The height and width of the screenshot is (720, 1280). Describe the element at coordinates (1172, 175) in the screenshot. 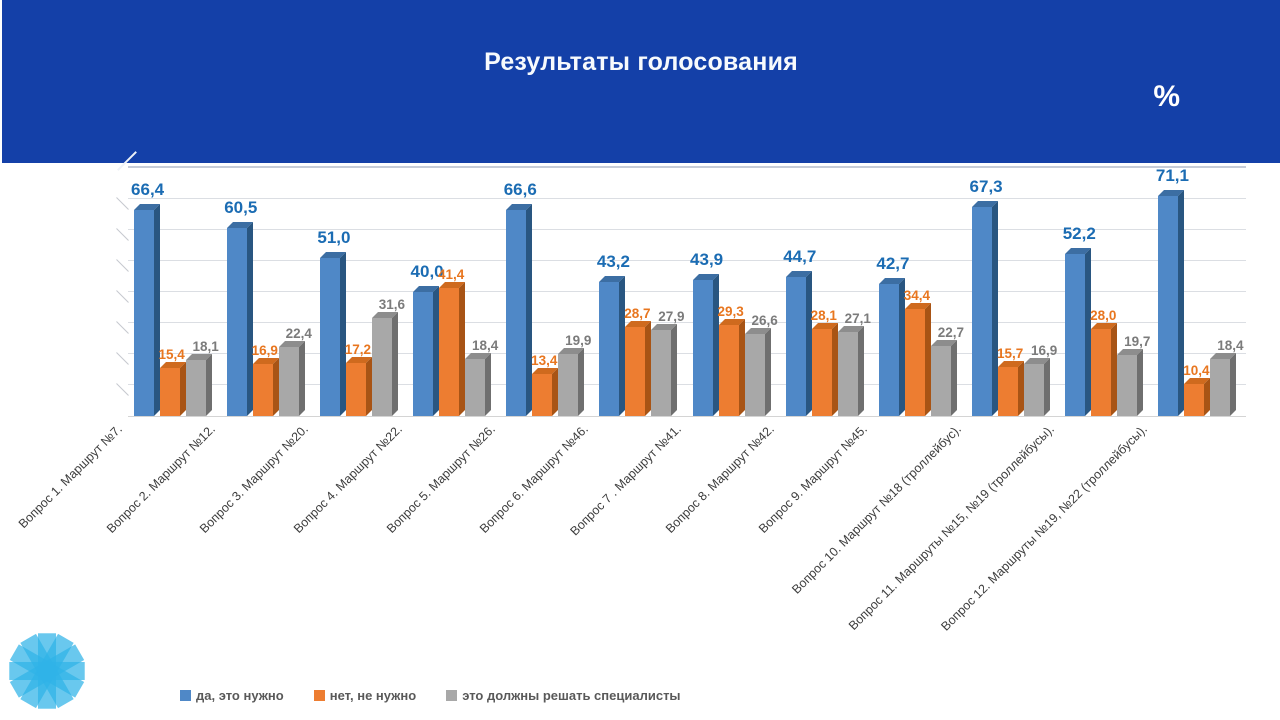

I see `value-label: 71,1` at that location.